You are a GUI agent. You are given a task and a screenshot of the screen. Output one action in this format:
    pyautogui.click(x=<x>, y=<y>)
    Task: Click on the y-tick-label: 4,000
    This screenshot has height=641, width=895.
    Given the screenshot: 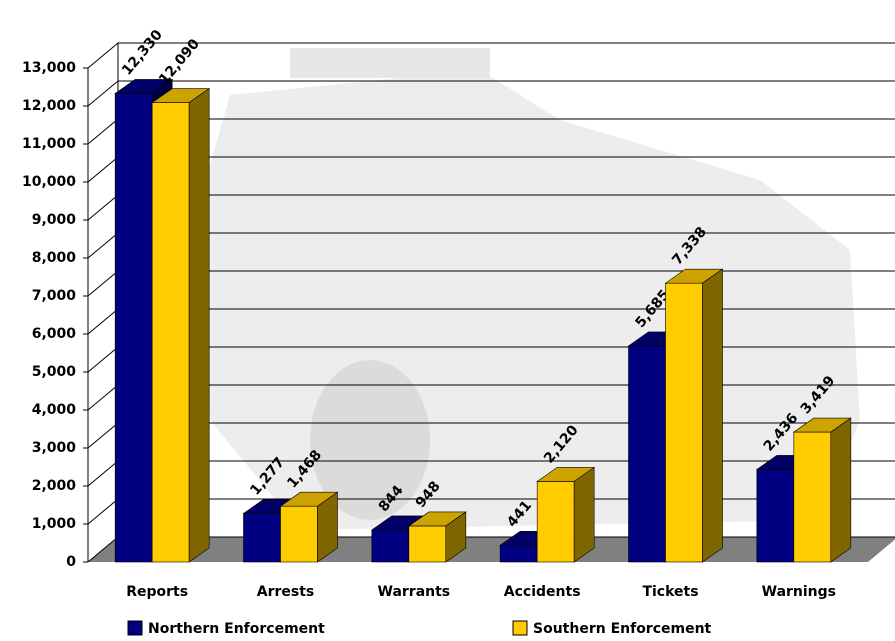 What is the action you would take?
    pyautogui.click(x=54, y=410)
    